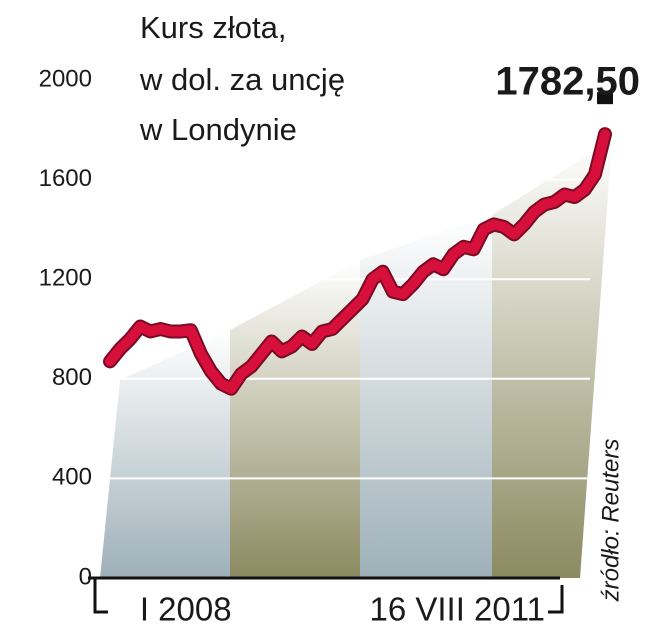 The height and width of the screenshot is (640, 648). I want to click on x-tick-label: 16 VIII 2011, so click(457, 609).